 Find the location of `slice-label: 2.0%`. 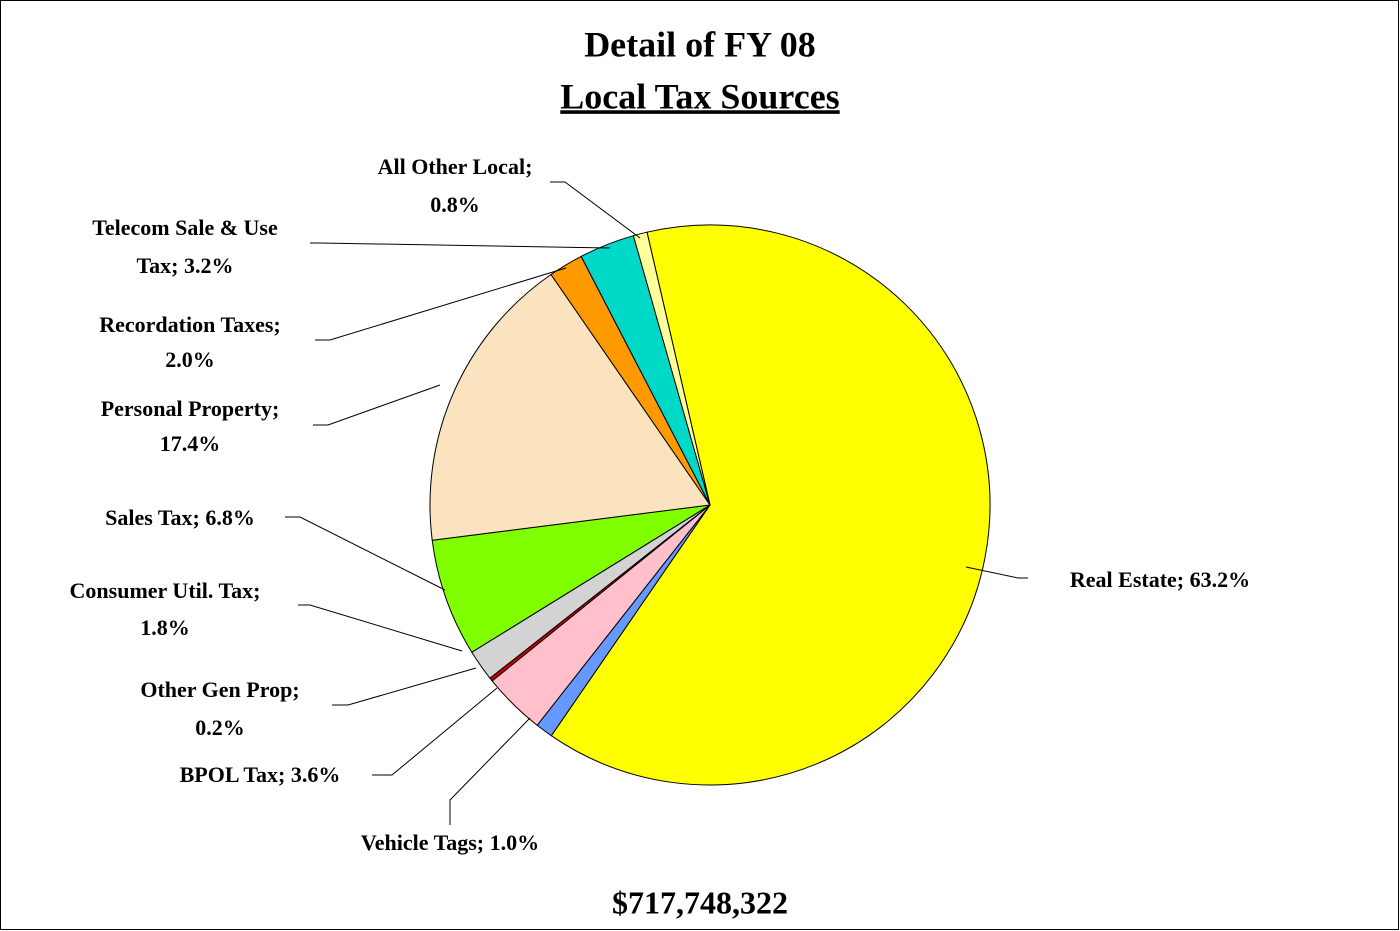

slice-label: 2.0% is located at coordinates (190, 359).